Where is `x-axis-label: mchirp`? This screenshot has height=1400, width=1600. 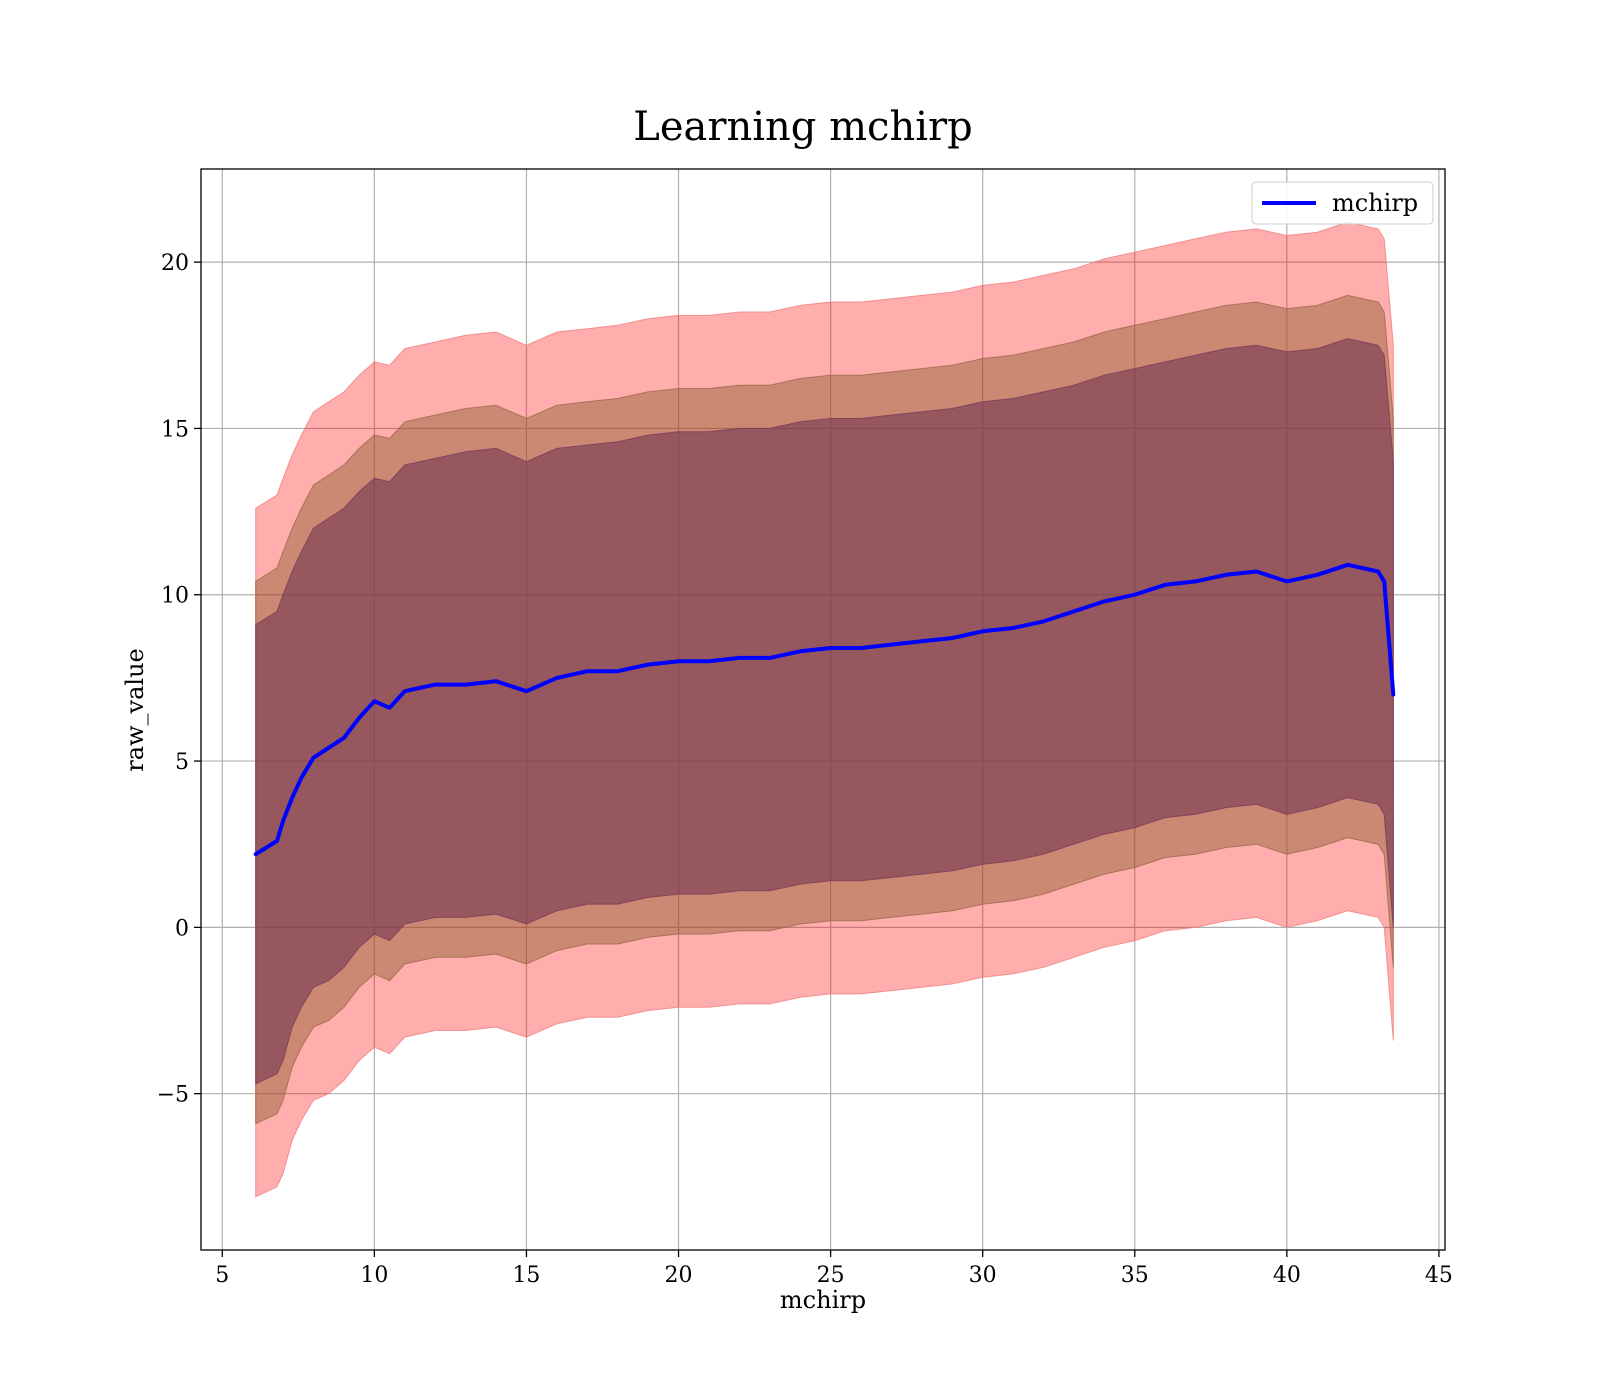
x-axis-label: mchirp is located at coordinates (823, 1300).